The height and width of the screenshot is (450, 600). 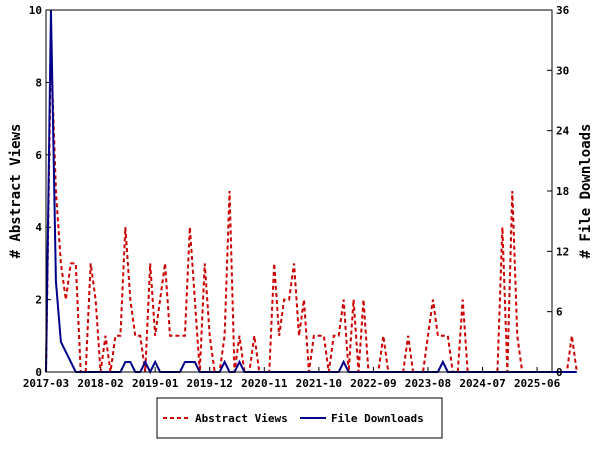 I want to click on right-tick-label: 18, so click(x=562, y=191).